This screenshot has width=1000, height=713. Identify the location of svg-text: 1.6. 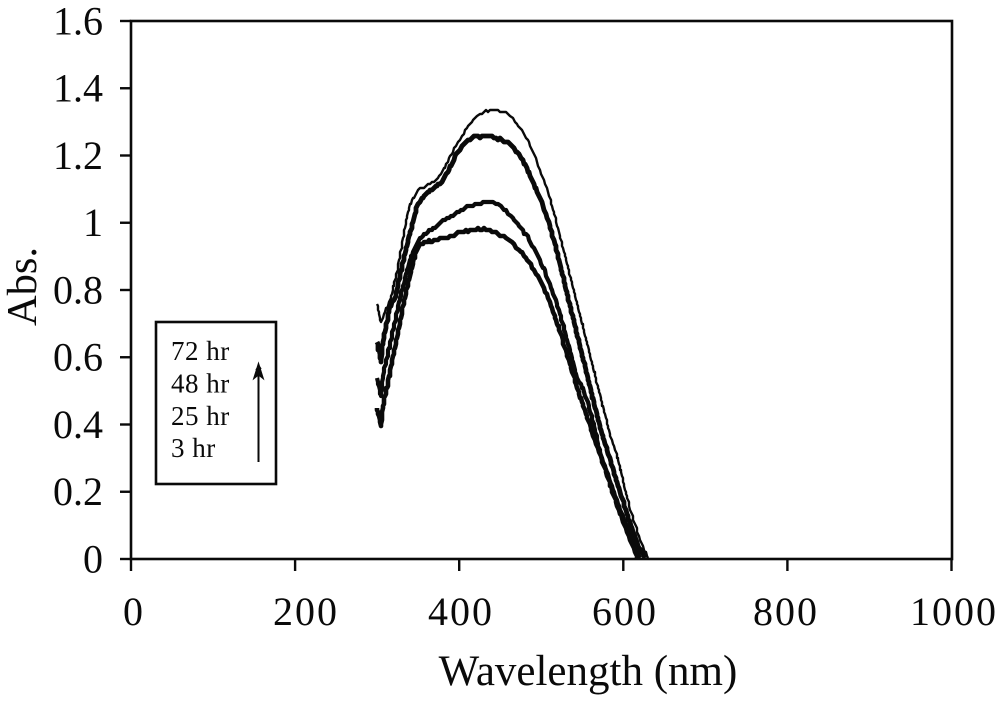
(78, 21).